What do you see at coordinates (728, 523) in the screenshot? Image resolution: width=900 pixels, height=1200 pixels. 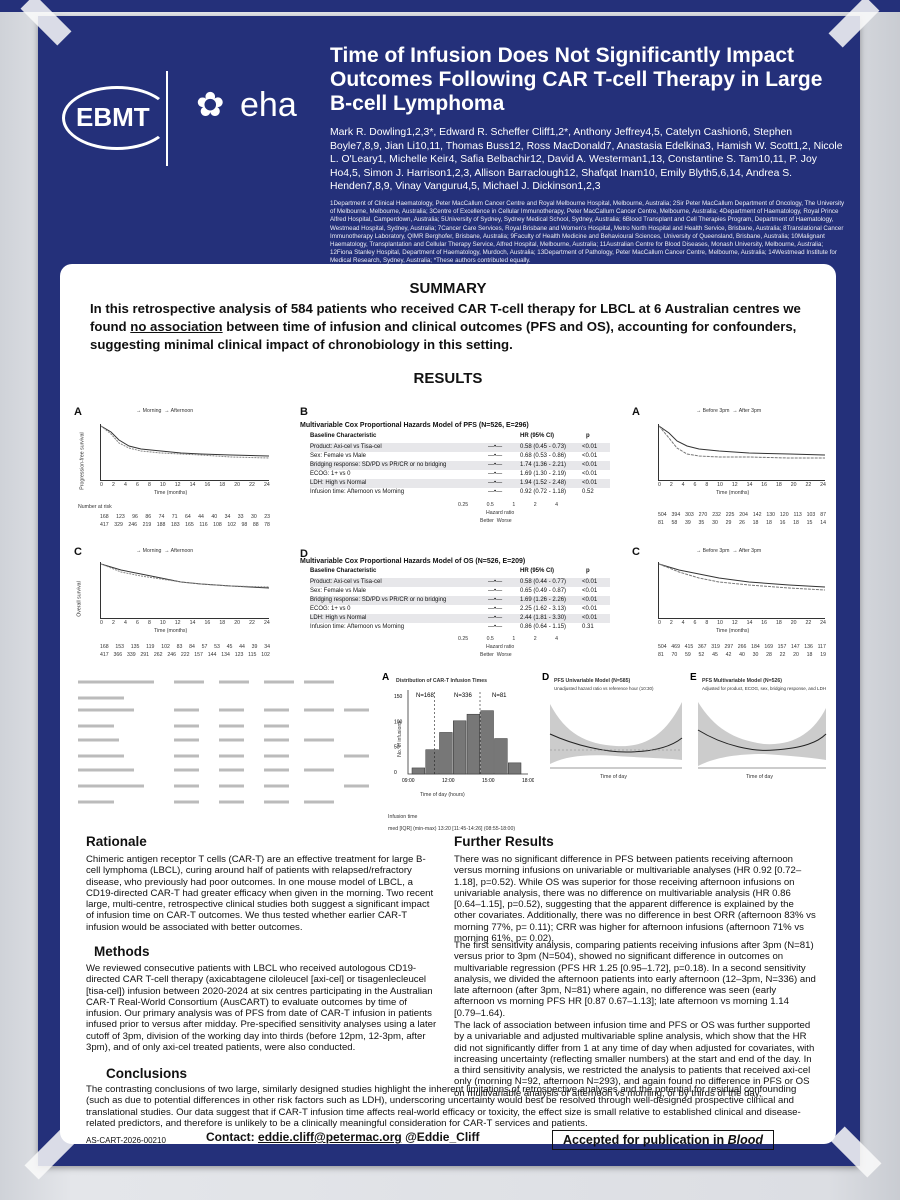 I see `risk-count: 29` at bounding box center [728, 523].